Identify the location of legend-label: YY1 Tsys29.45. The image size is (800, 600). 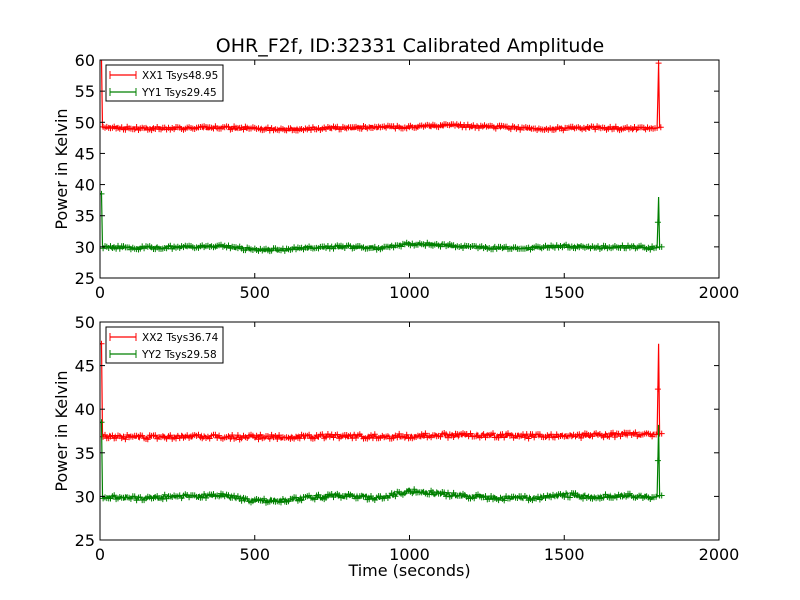
(179, 93).